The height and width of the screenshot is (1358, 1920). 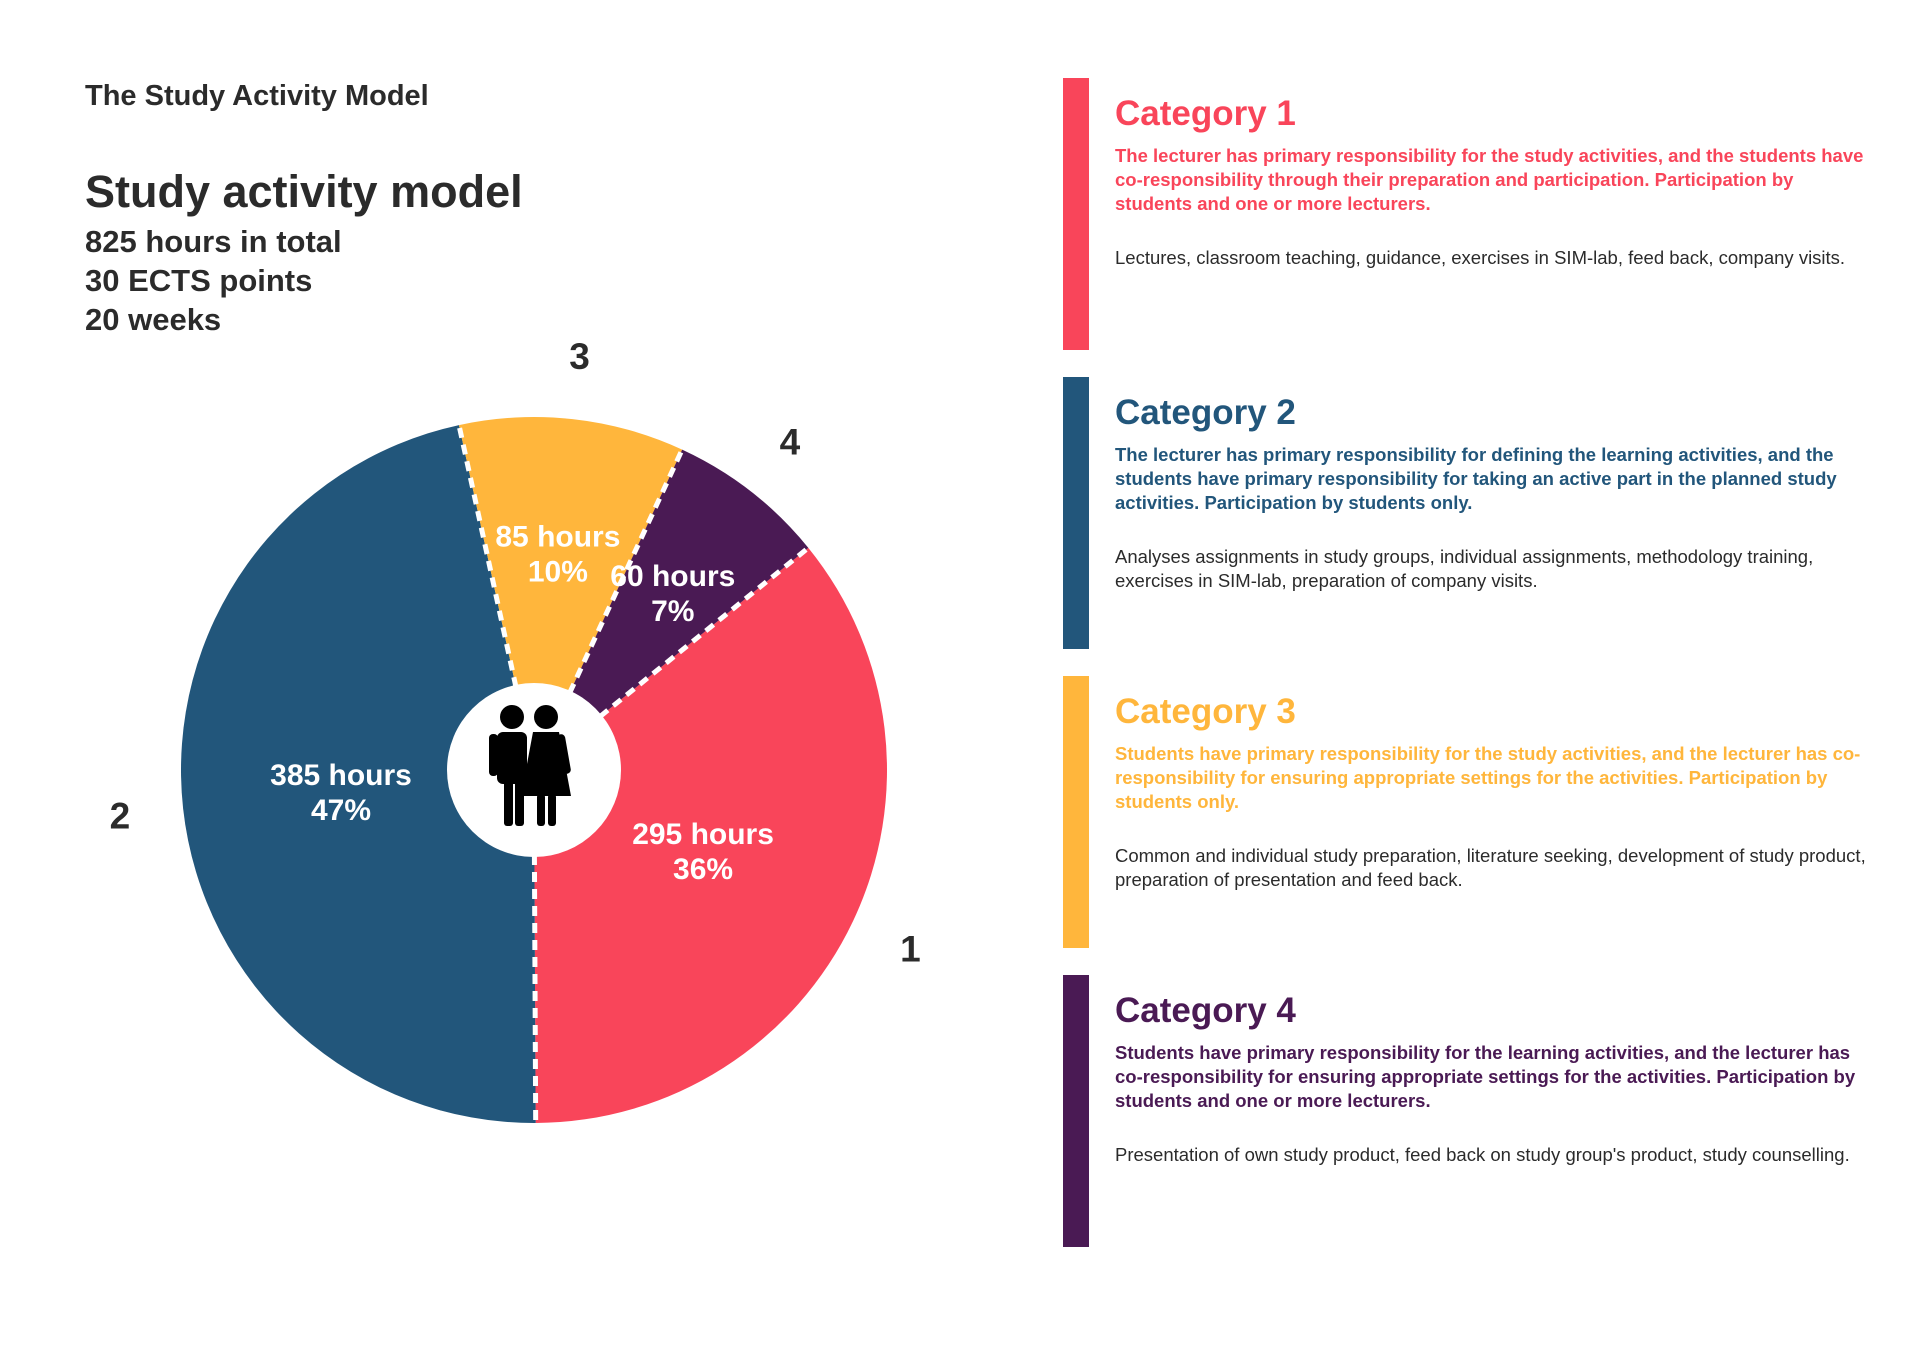 What do you see at coordinates (558, 571) in the screenshot?
I see `slice-3-percent-label: 10%` at bounding box center [558, 571].